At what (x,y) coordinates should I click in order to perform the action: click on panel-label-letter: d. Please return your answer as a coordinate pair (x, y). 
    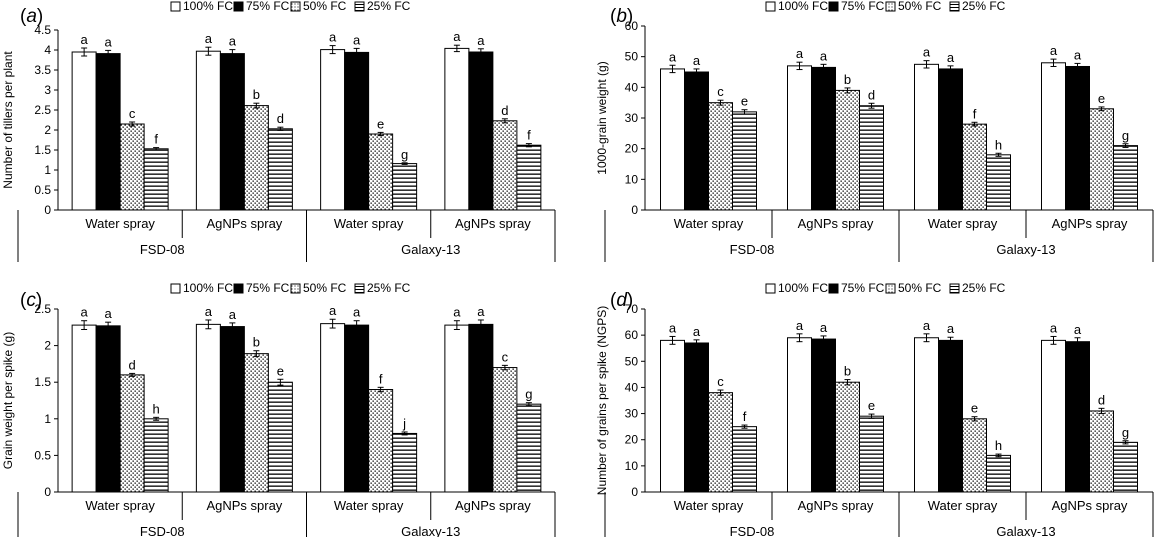
    Looking at the image, I should click on (622, 300).